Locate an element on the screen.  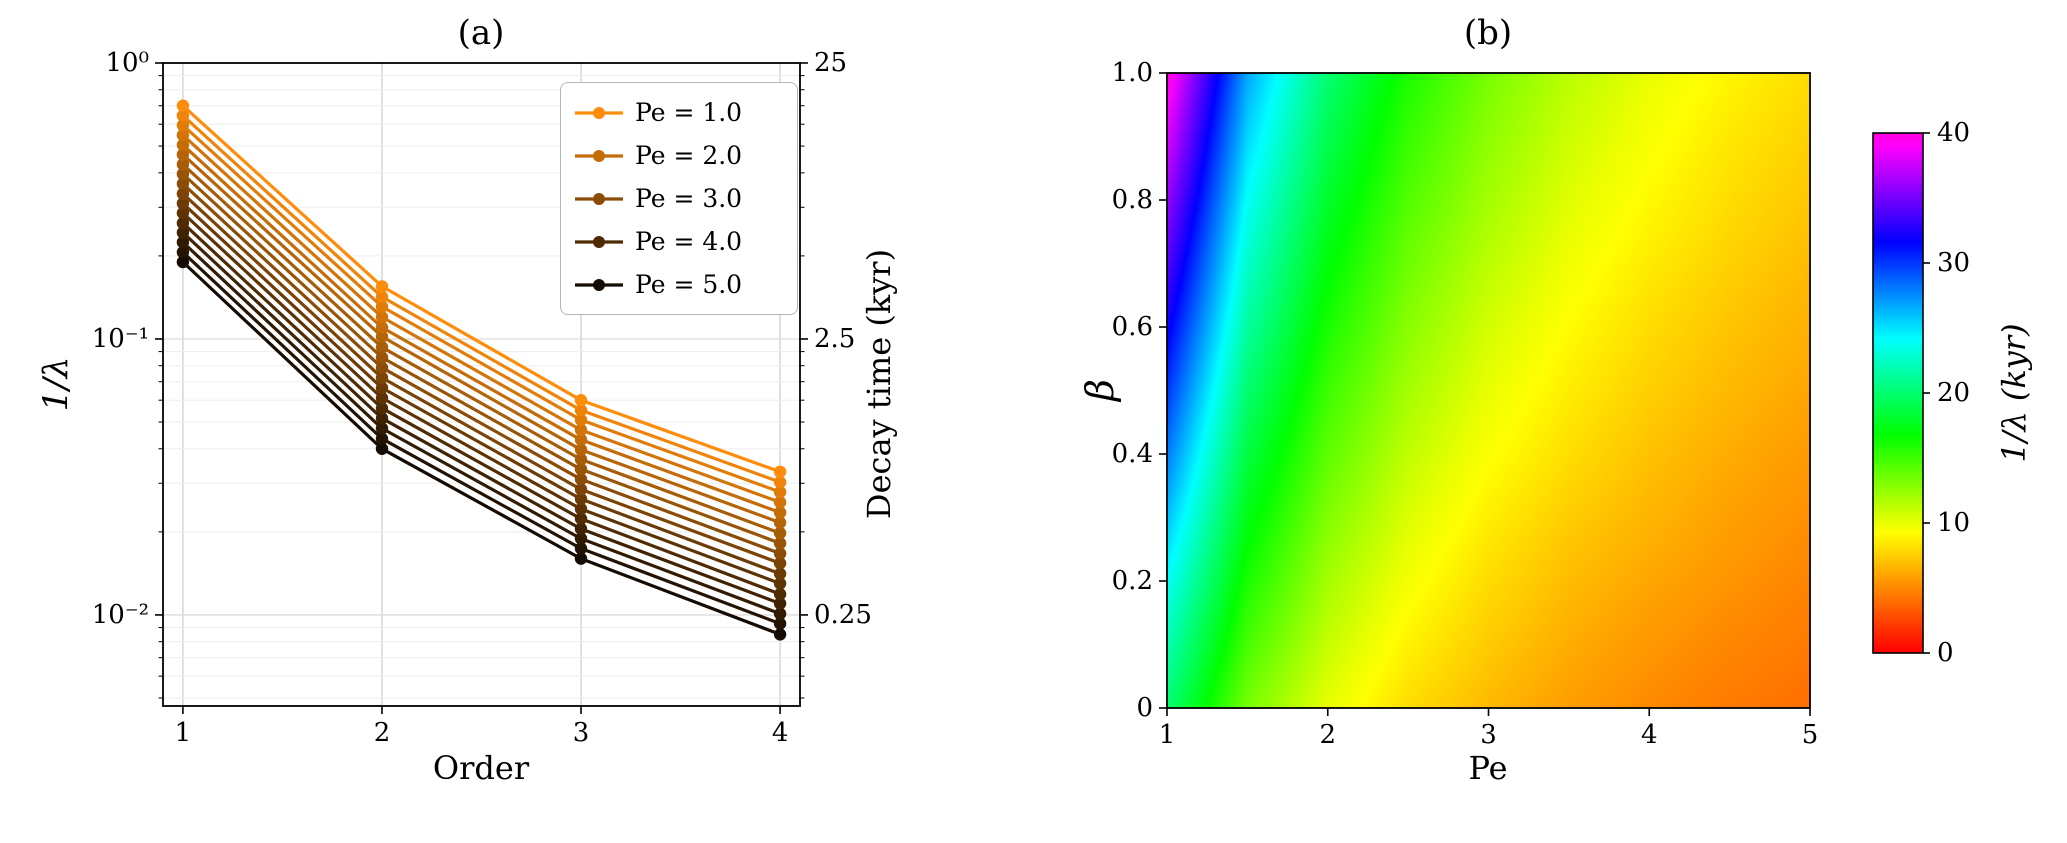
colorbar-tick-label: 0 is located at coordinates (1945, 653).